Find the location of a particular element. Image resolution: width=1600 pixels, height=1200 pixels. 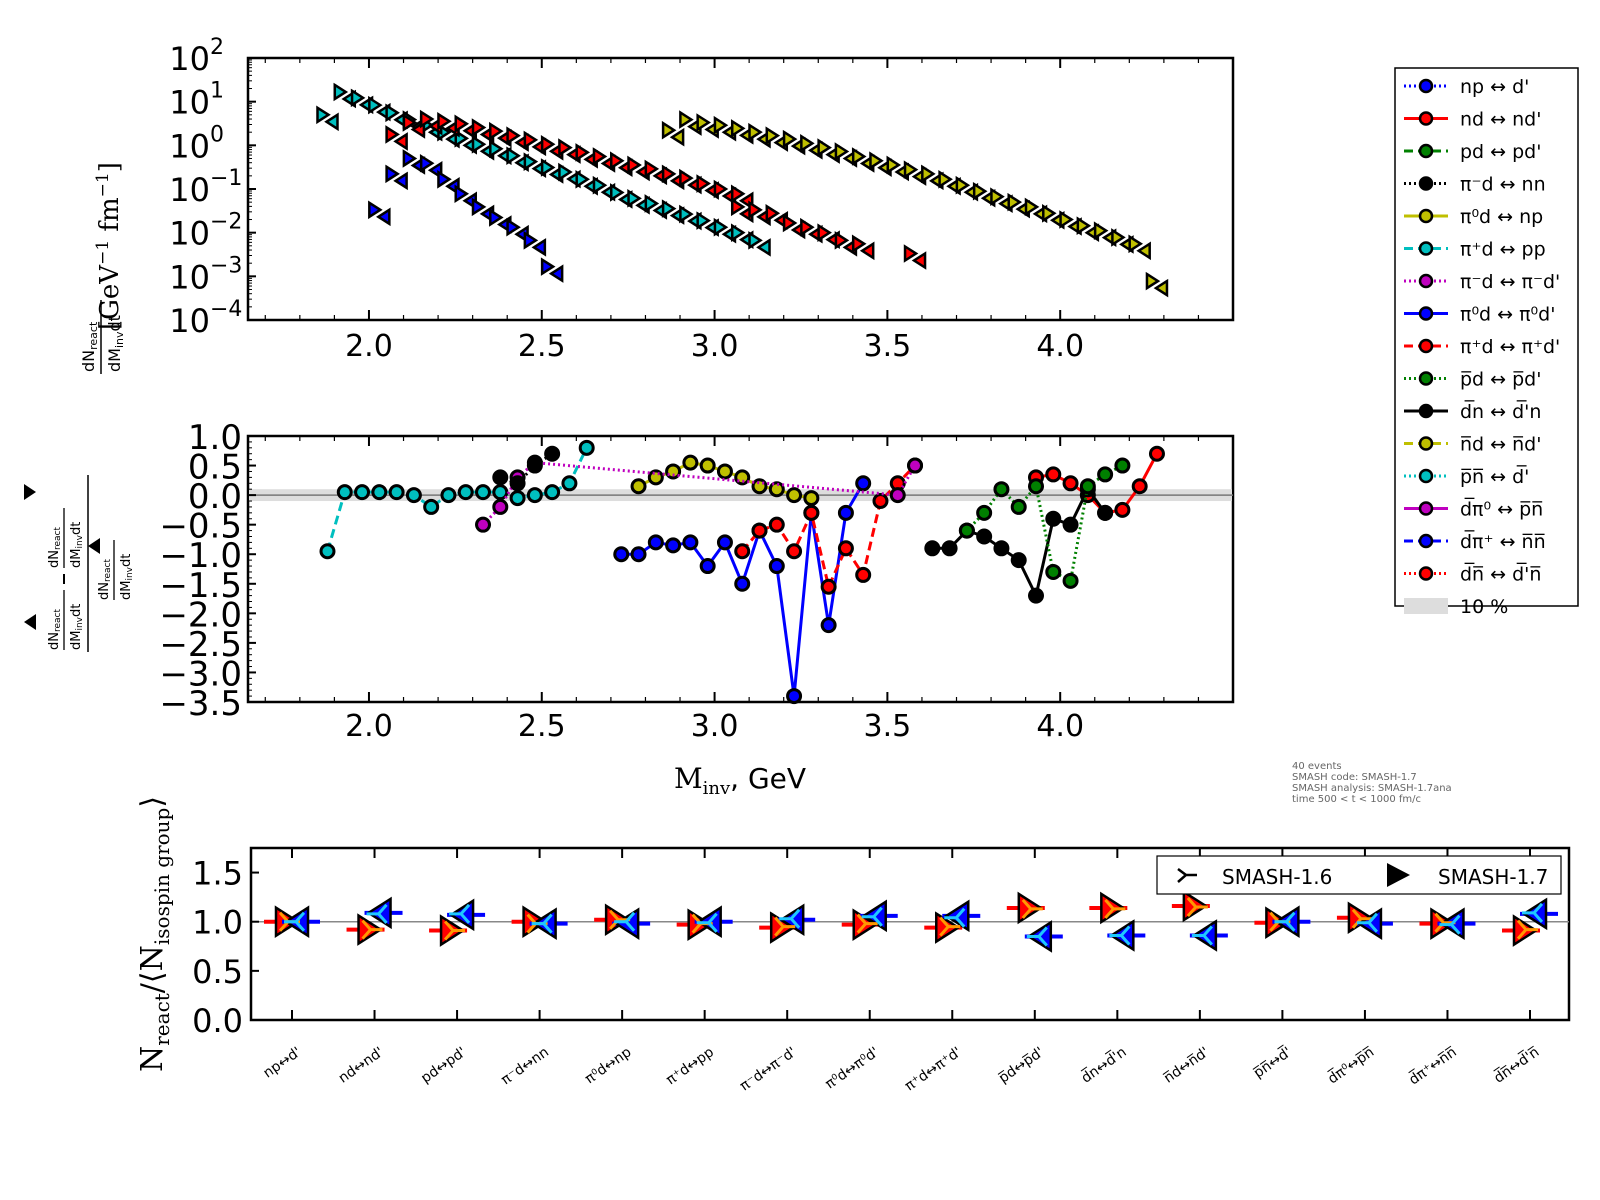

x-tick-label: 2.5 is located at coordinates (542, 726).